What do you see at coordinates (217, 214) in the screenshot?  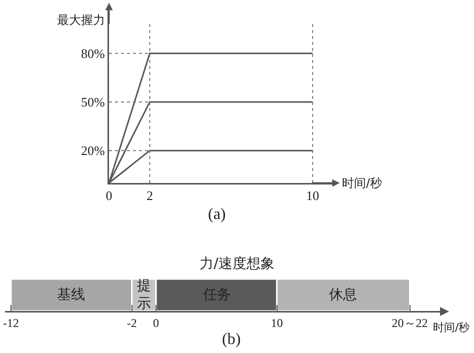 I see `text: (a)` at bounding box center [217, 214].